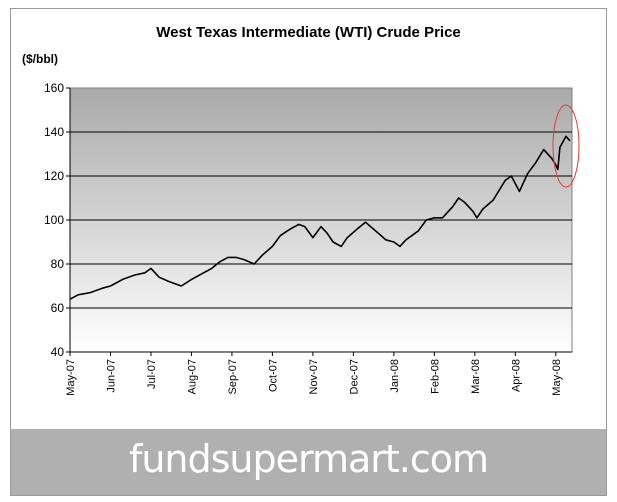 The image size is (617, 502). Describe the element at coordinates (308, 459) in the screenshot. I see `watermark-text: fundsupermart.com` at that location.